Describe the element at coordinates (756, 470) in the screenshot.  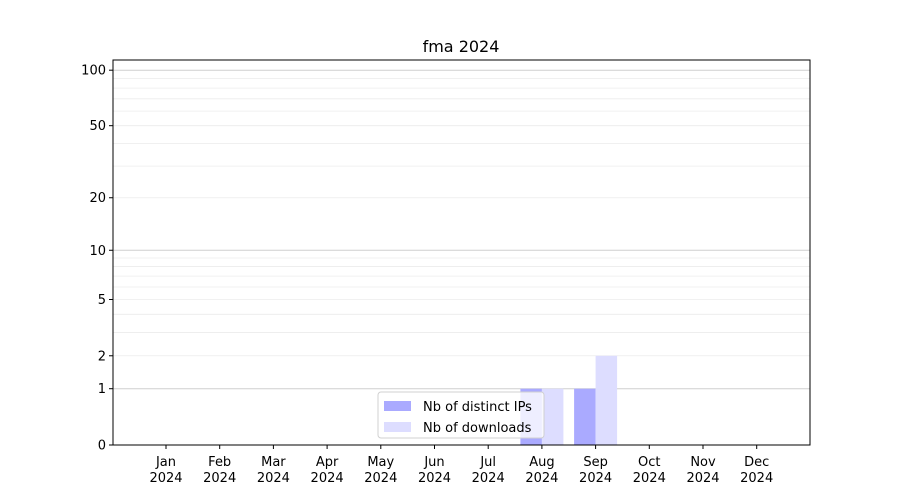
I see `x-tick-label: Dec 2024` at that location.